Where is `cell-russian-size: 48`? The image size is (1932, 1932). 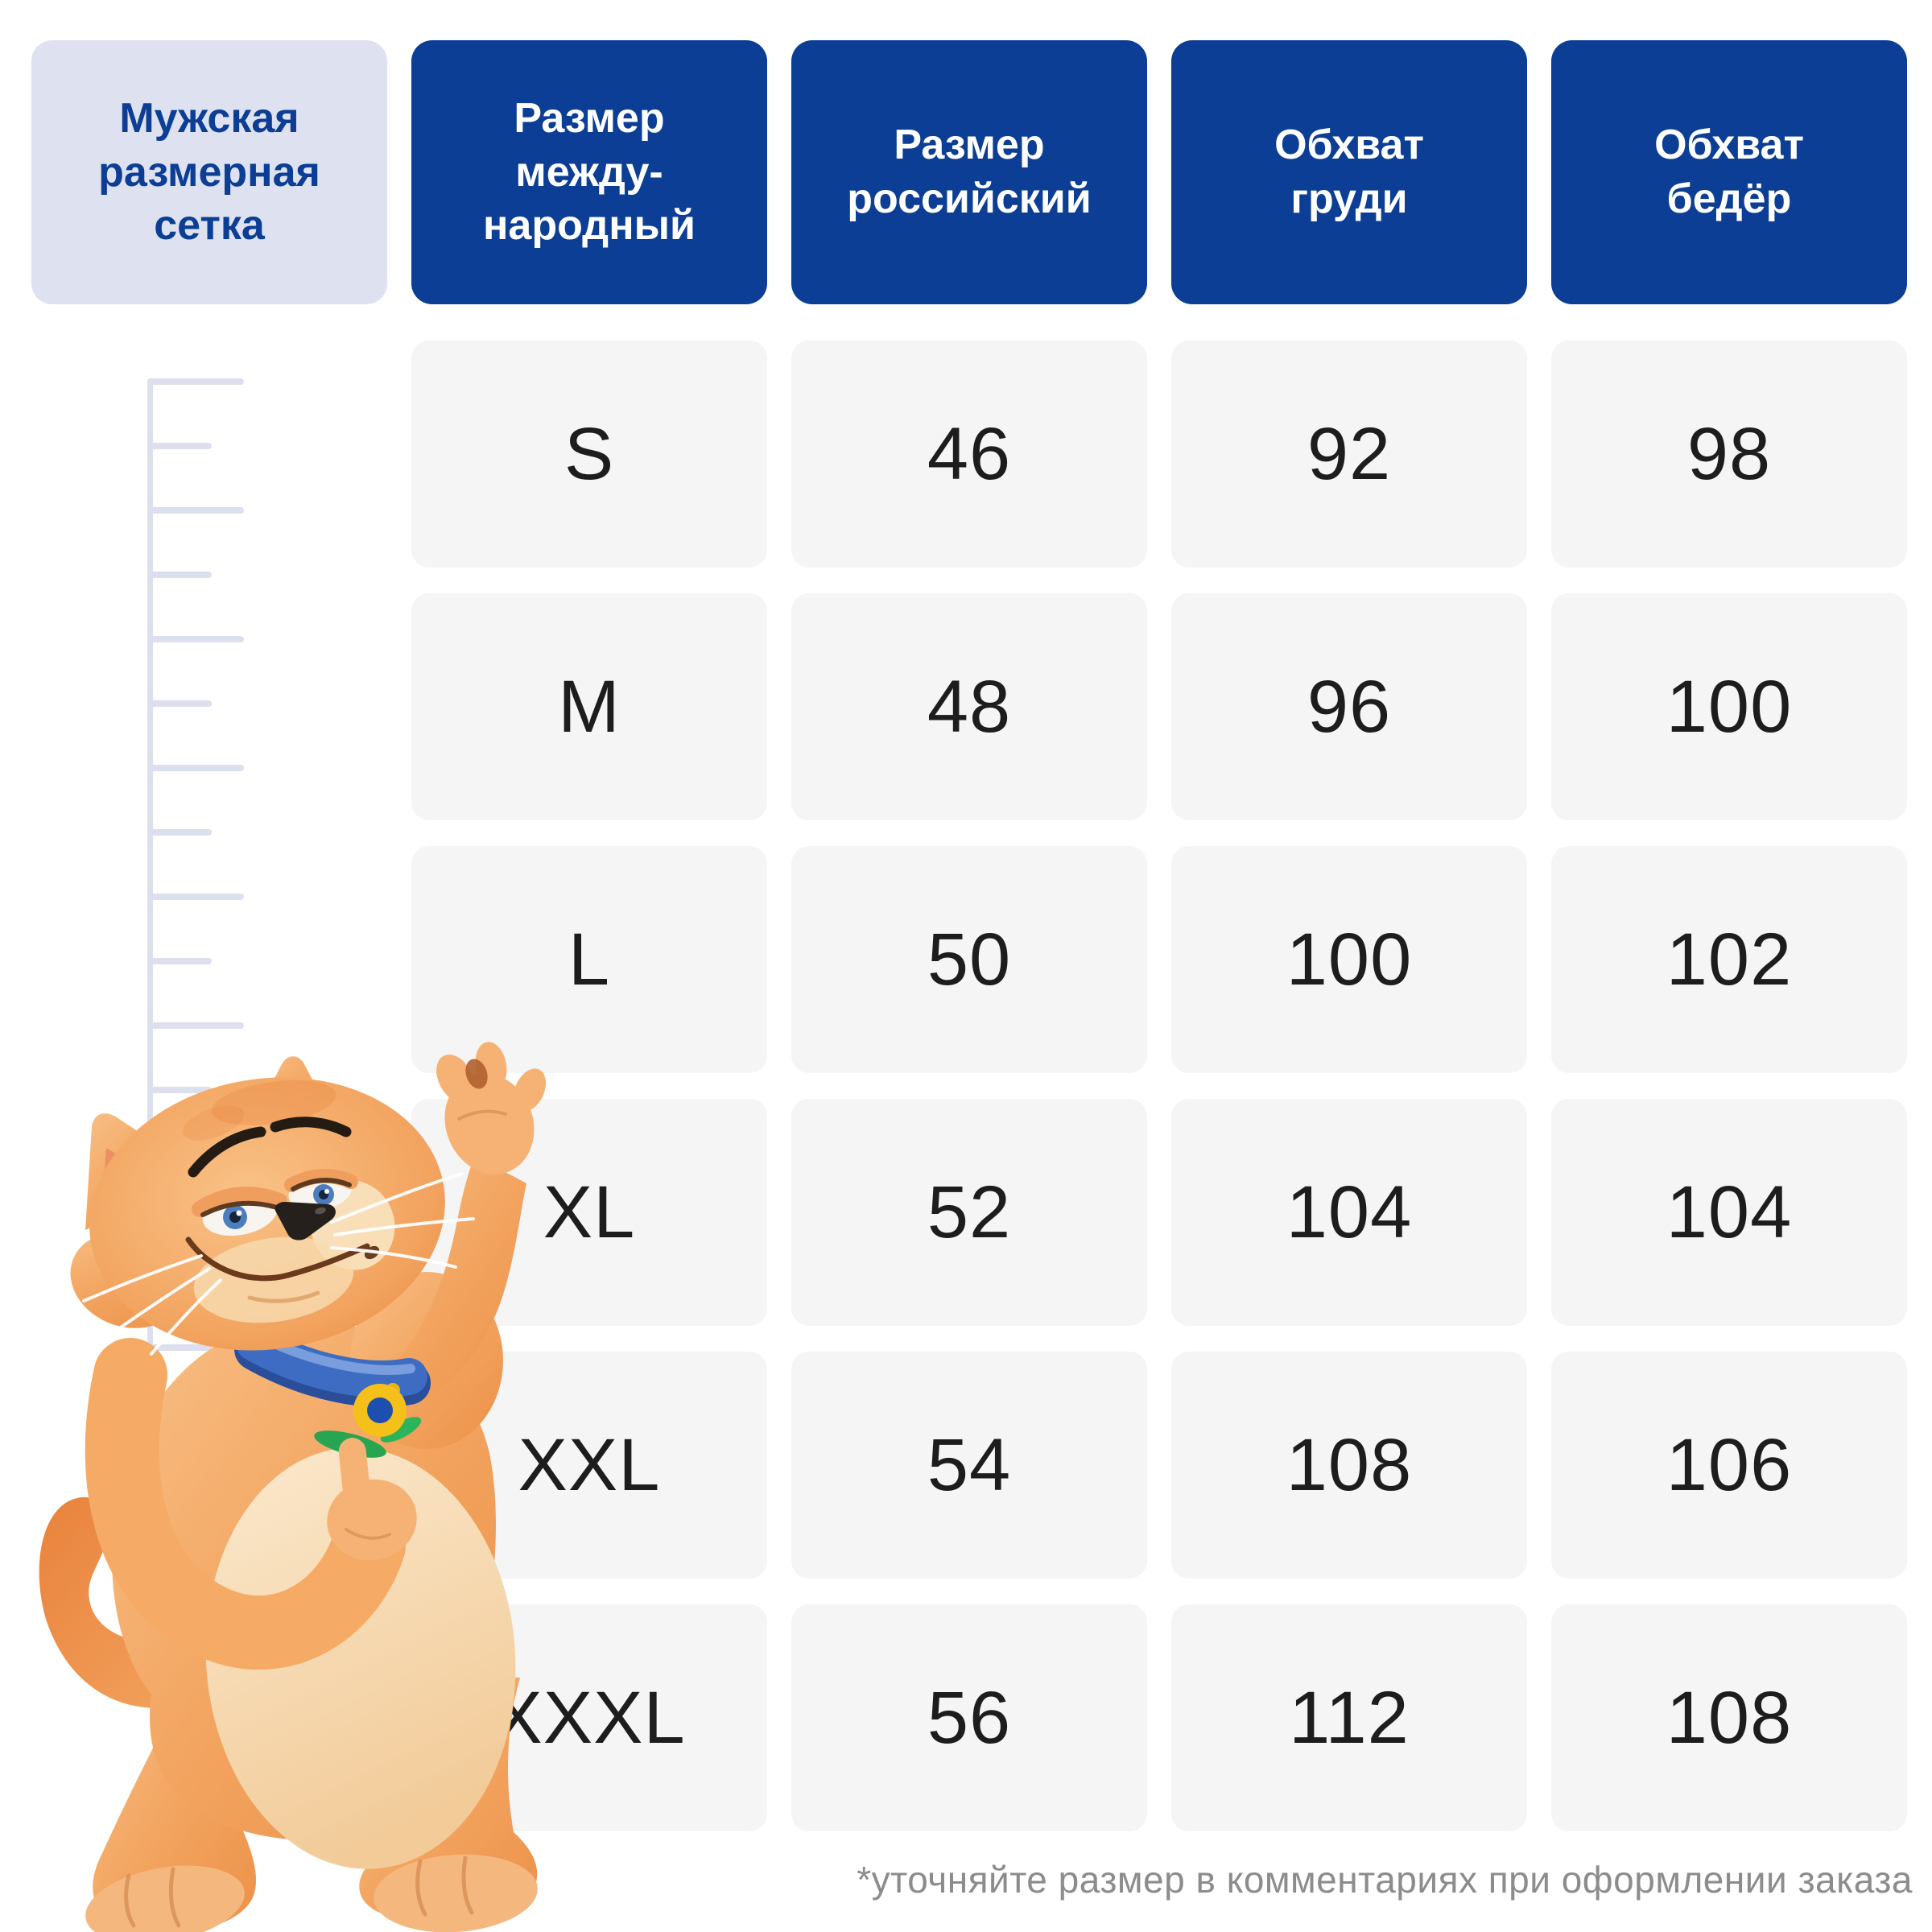
cell-russian-size: 48 is located at coordinates (969, 706).